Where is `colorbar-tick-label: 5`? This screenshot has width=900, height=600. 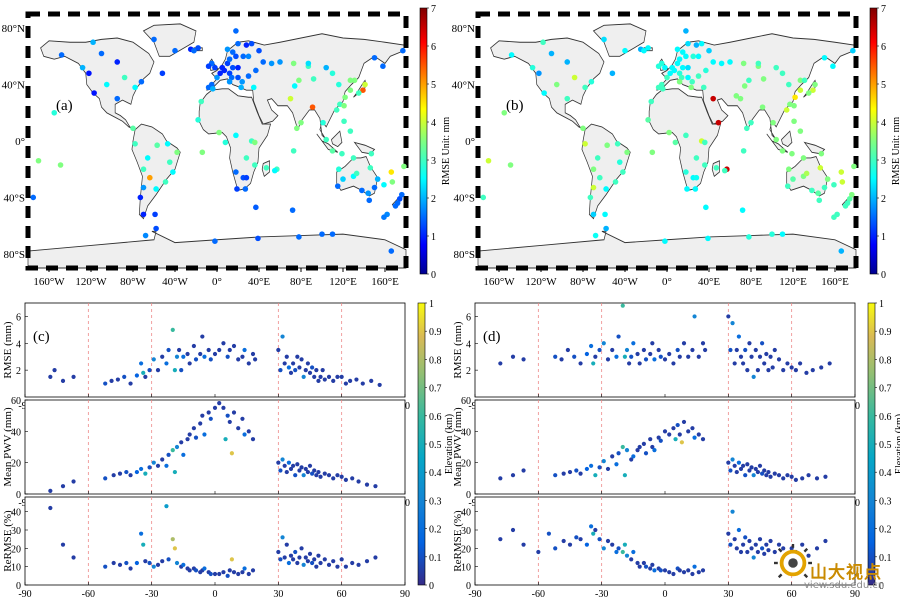
colorbar-tick-label: 5 is located at coordinates (433, 85).